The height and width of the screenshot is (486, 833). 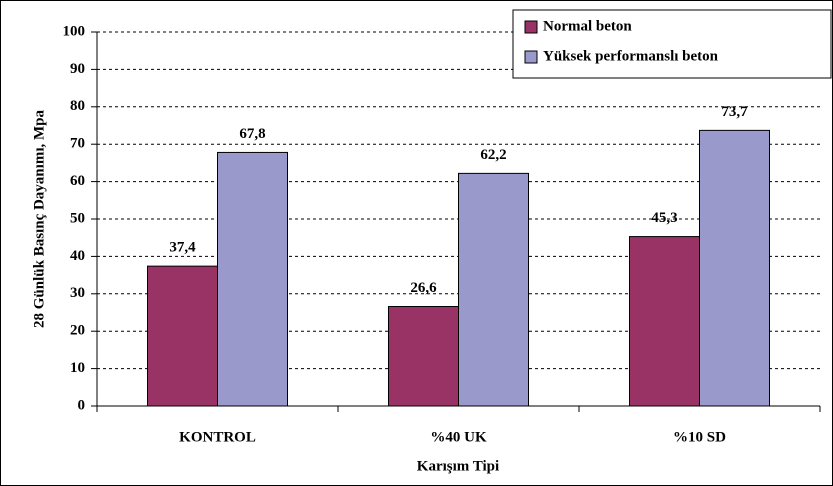 What do you see at coordinates (77, 368) in the screenshot?
I see `y-tick-label: 10` at bounding box center [77, 368].